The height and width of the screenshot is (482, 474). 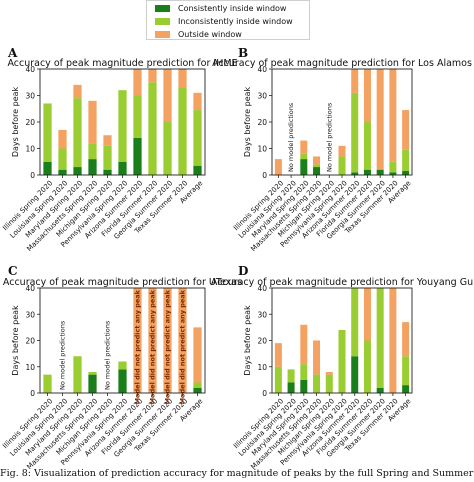 I want to click on legend-item-inconsistent: Inconsistently inside window, so click(x=224, y=21).